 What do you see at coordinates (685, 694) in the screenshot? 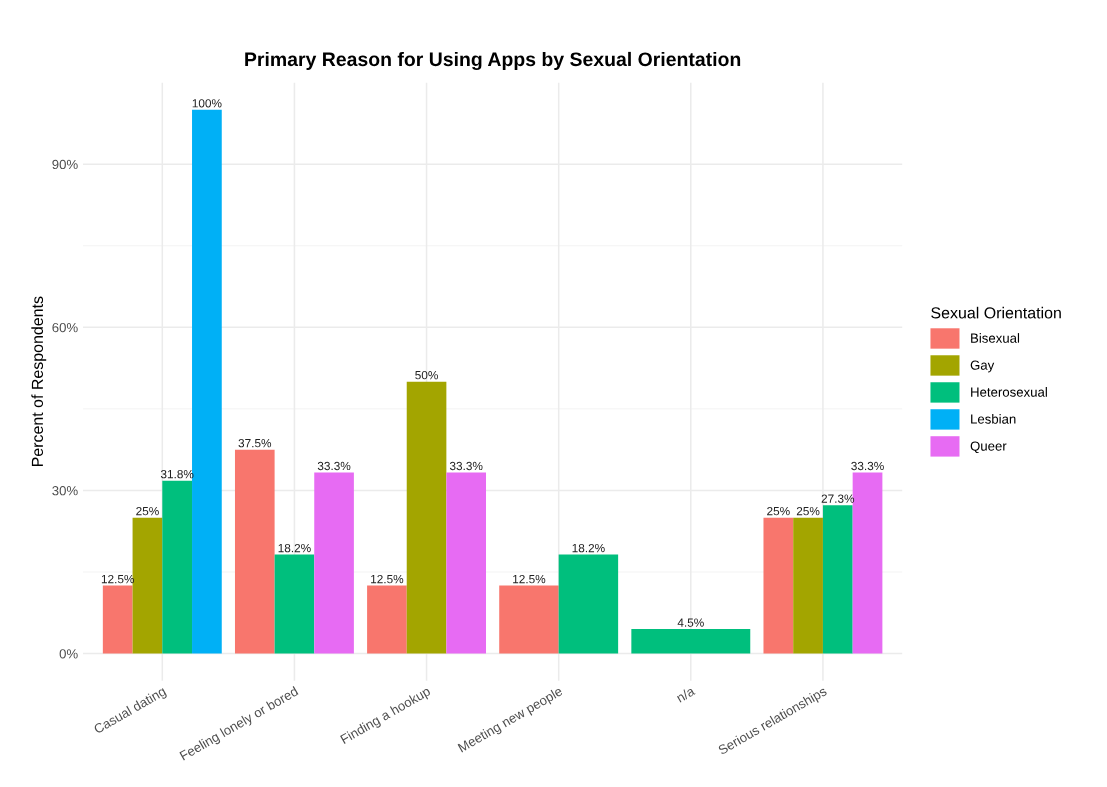
I see `x-tick-label: n/a` at bounding box center [685, 694].